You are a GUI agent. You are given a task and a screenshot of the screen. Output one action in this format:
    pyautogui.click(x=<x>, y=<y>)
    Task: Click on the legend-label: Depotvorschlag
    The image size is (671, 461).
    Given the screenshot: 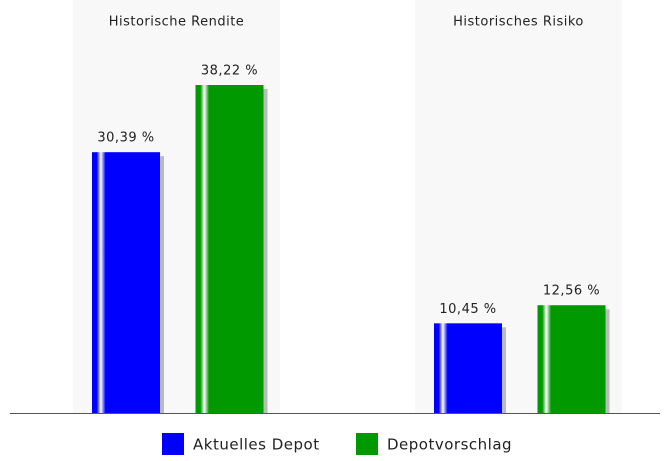 What is the action you would take?
    pyautogui.click(x=449, y=445)
    